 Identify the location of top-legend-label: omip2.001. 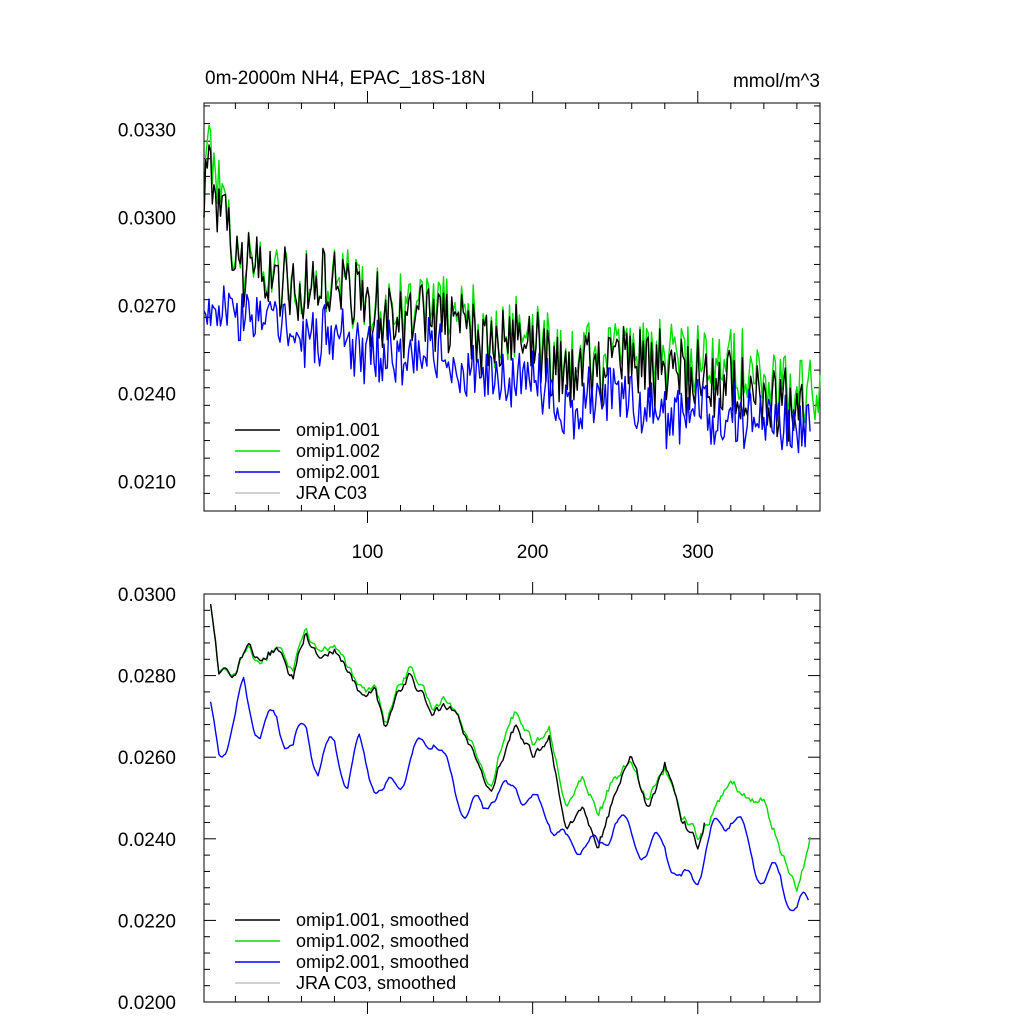
(338, 472).